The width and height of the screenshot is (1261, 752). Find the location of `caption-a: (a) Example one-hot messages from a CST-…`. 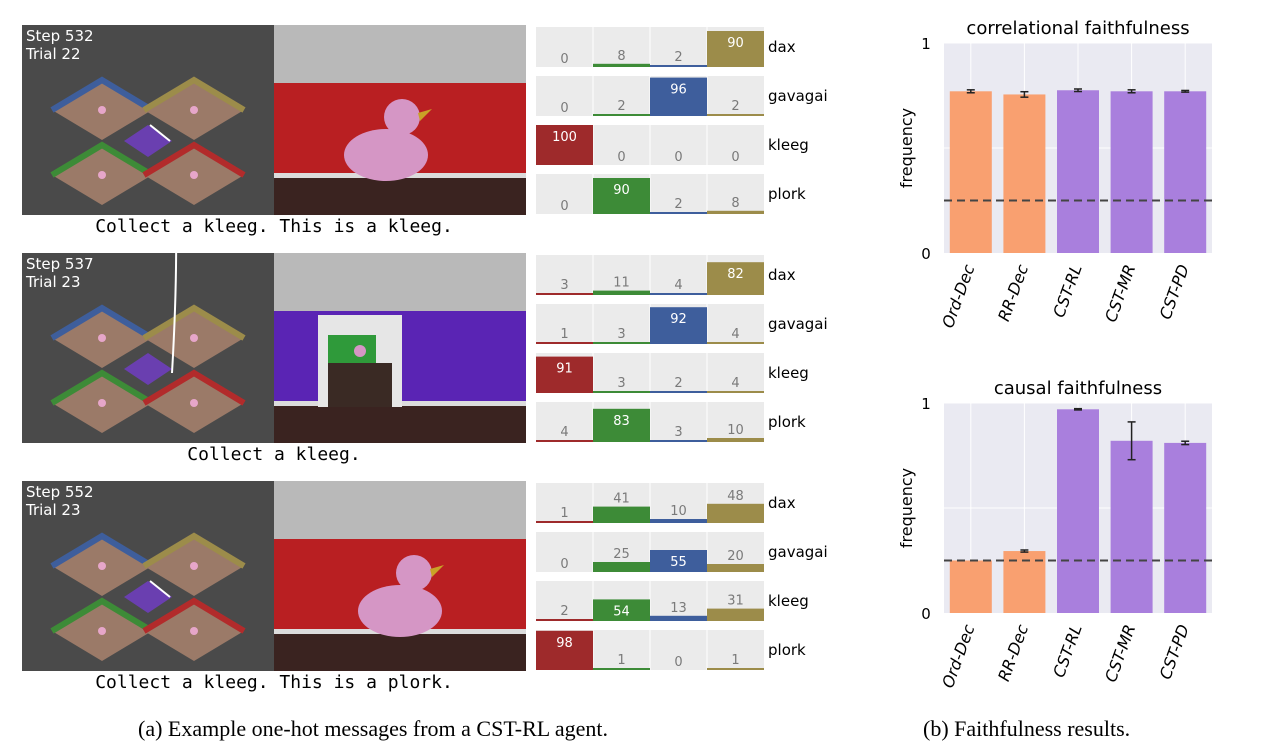

caption-a: (a) Example one-hot messages from a CST-… is located at coordinates (373, 728).